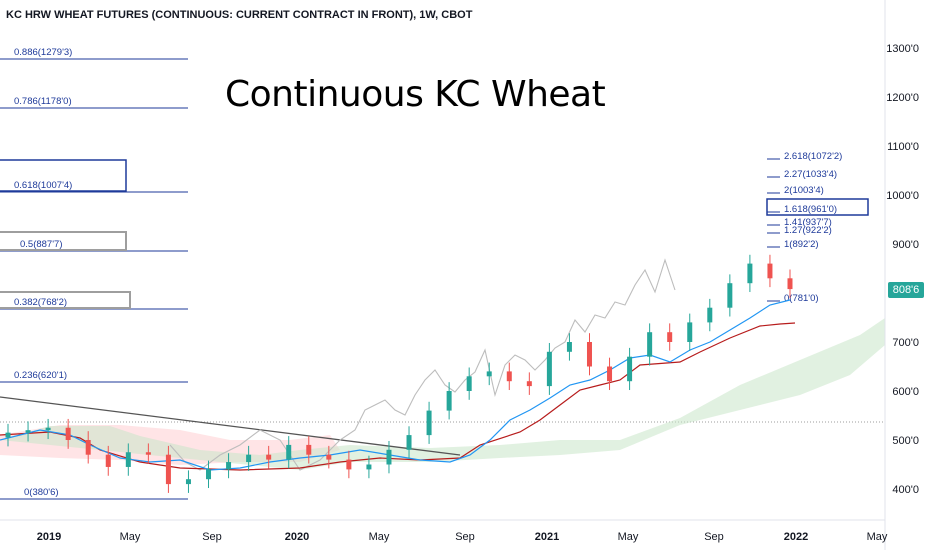 The image size is (932, 550). I want to click on fib-ext-label: 2.27(1033'4), so click(810, 174).